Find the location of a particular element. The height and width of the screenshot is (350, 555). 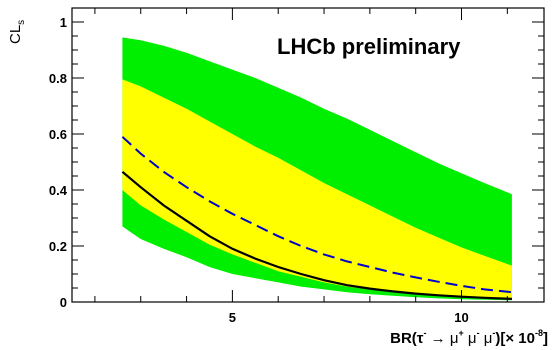

y-axis-title-main: CL is located at coordinates (15, 34).